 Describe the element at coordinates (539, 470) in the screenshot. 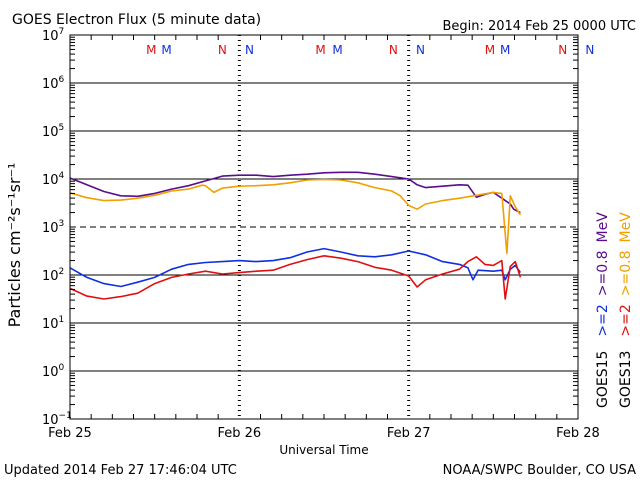

I see `source-credit: NOAA/SWPC Boulder, CO USA` at that location.